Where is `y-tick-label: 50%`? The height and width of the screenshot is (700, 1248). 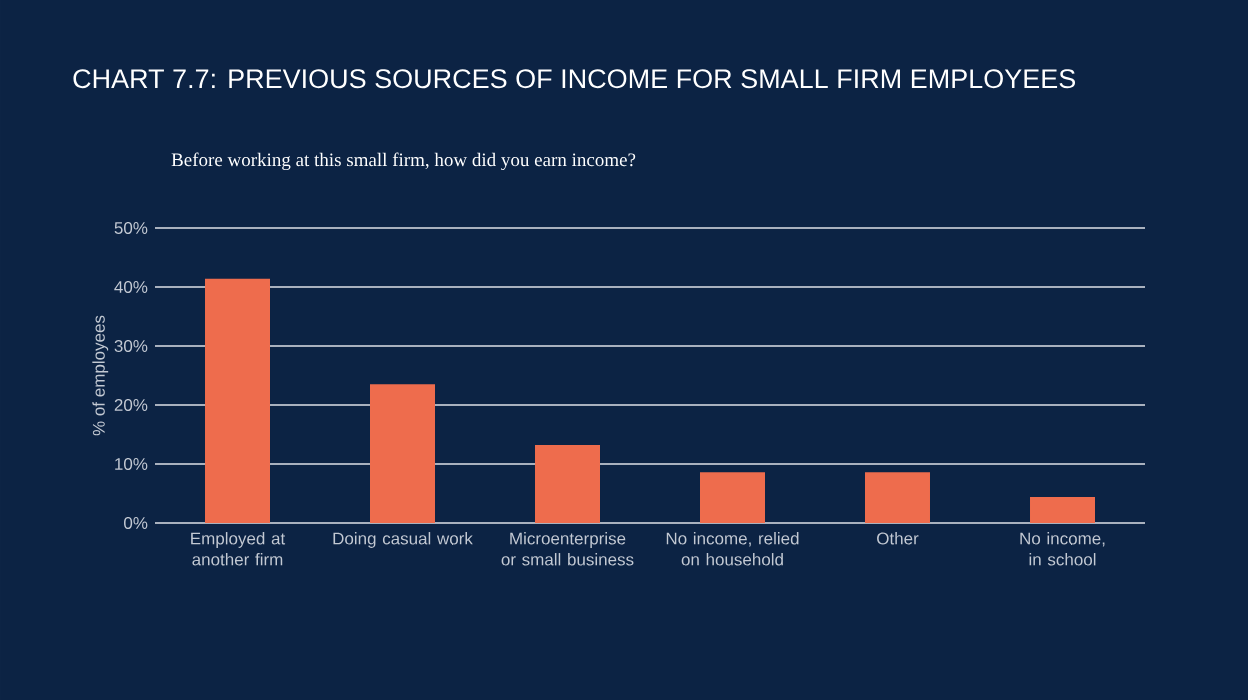 y-tick-label: 50% is located at coordinates (131, 227).